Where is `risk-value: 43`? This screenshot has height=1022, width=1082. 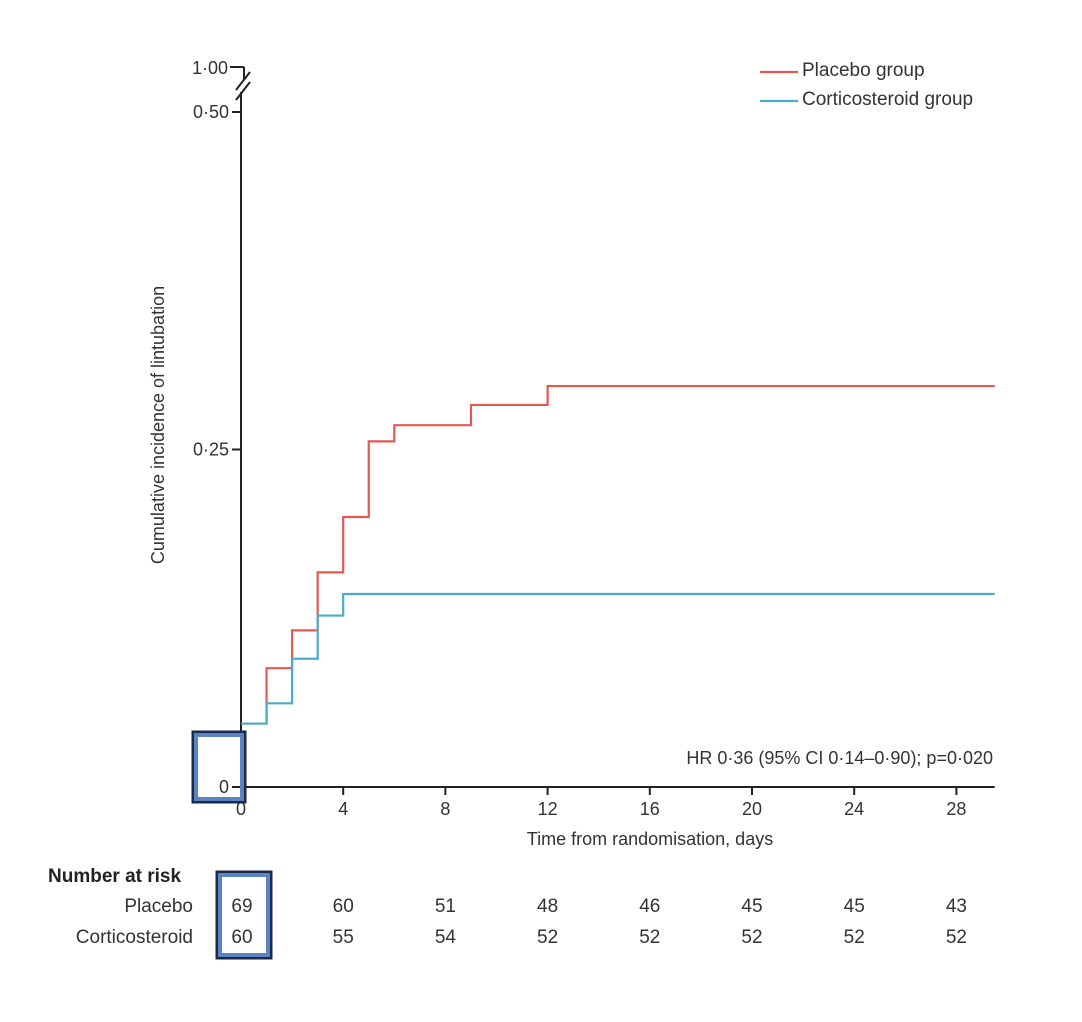 risk-value: 43 is located at coordinates (956, 906).